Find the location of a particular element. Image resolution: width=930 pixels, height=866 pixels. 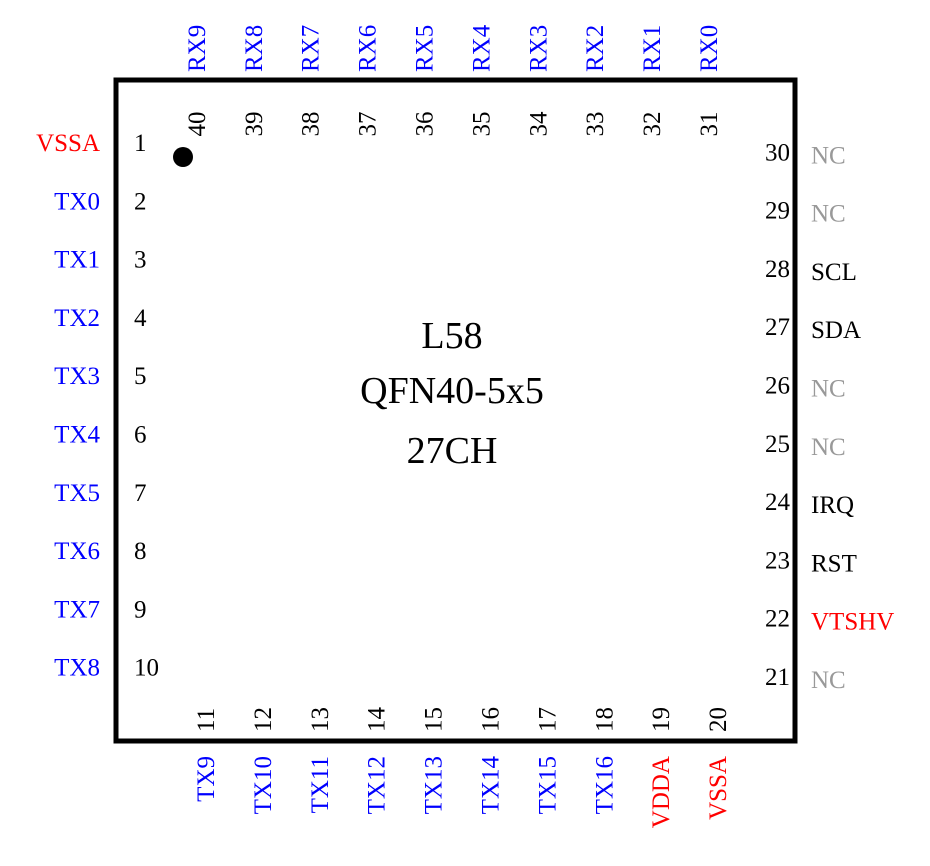

pin-label-10: TX8 is located at coordinates (77, 668).